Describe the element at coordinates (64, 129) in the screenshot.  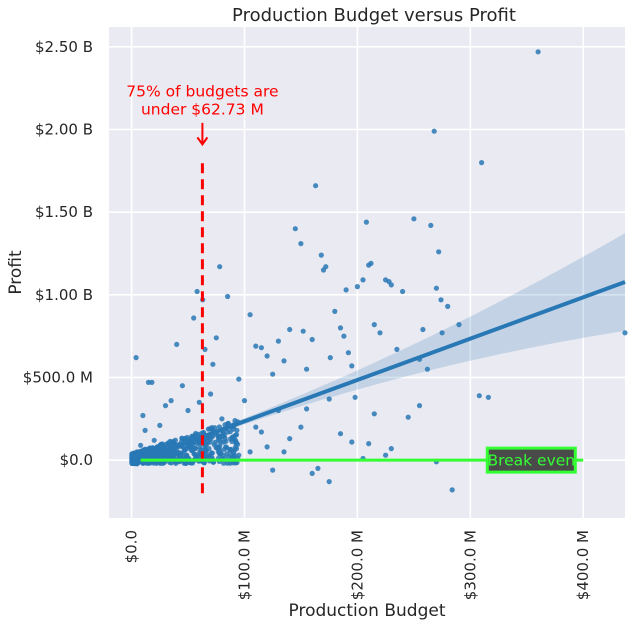
I see `y-tick-label: $2.00 B` at that location.